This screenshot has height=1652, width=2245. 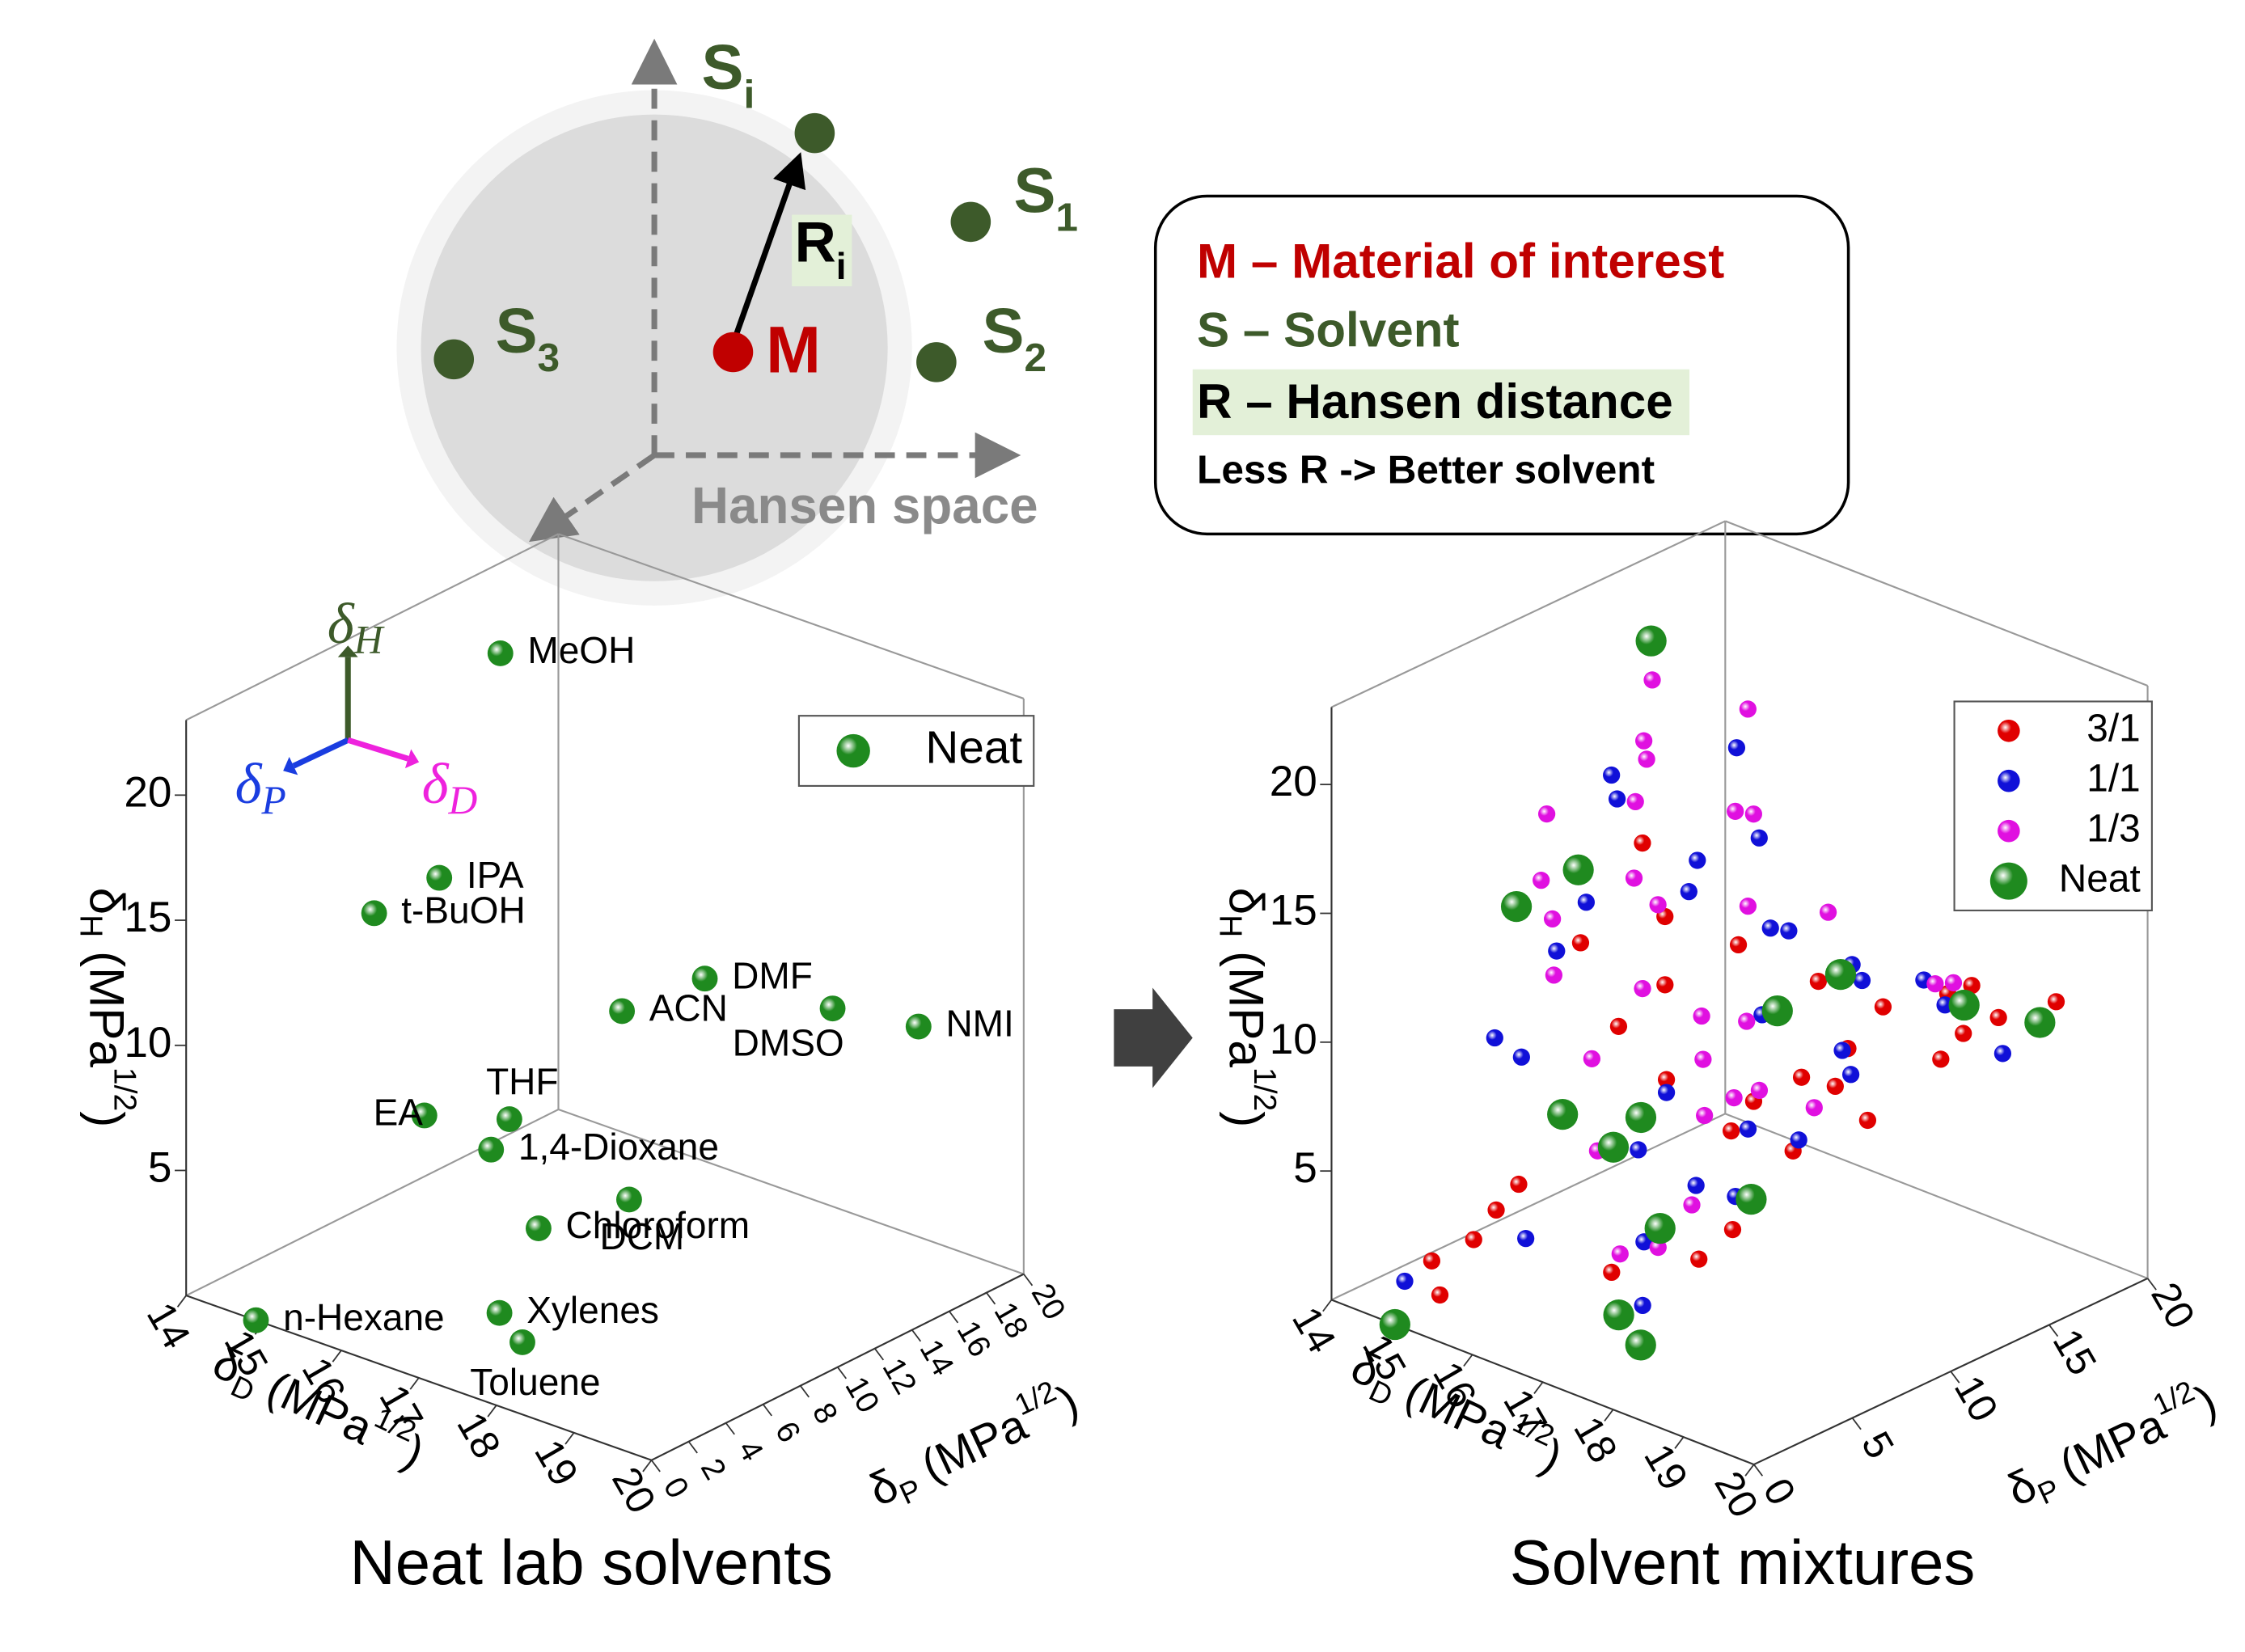 I want to click on y-tick-label: 8, so click(x=824, y=1413).